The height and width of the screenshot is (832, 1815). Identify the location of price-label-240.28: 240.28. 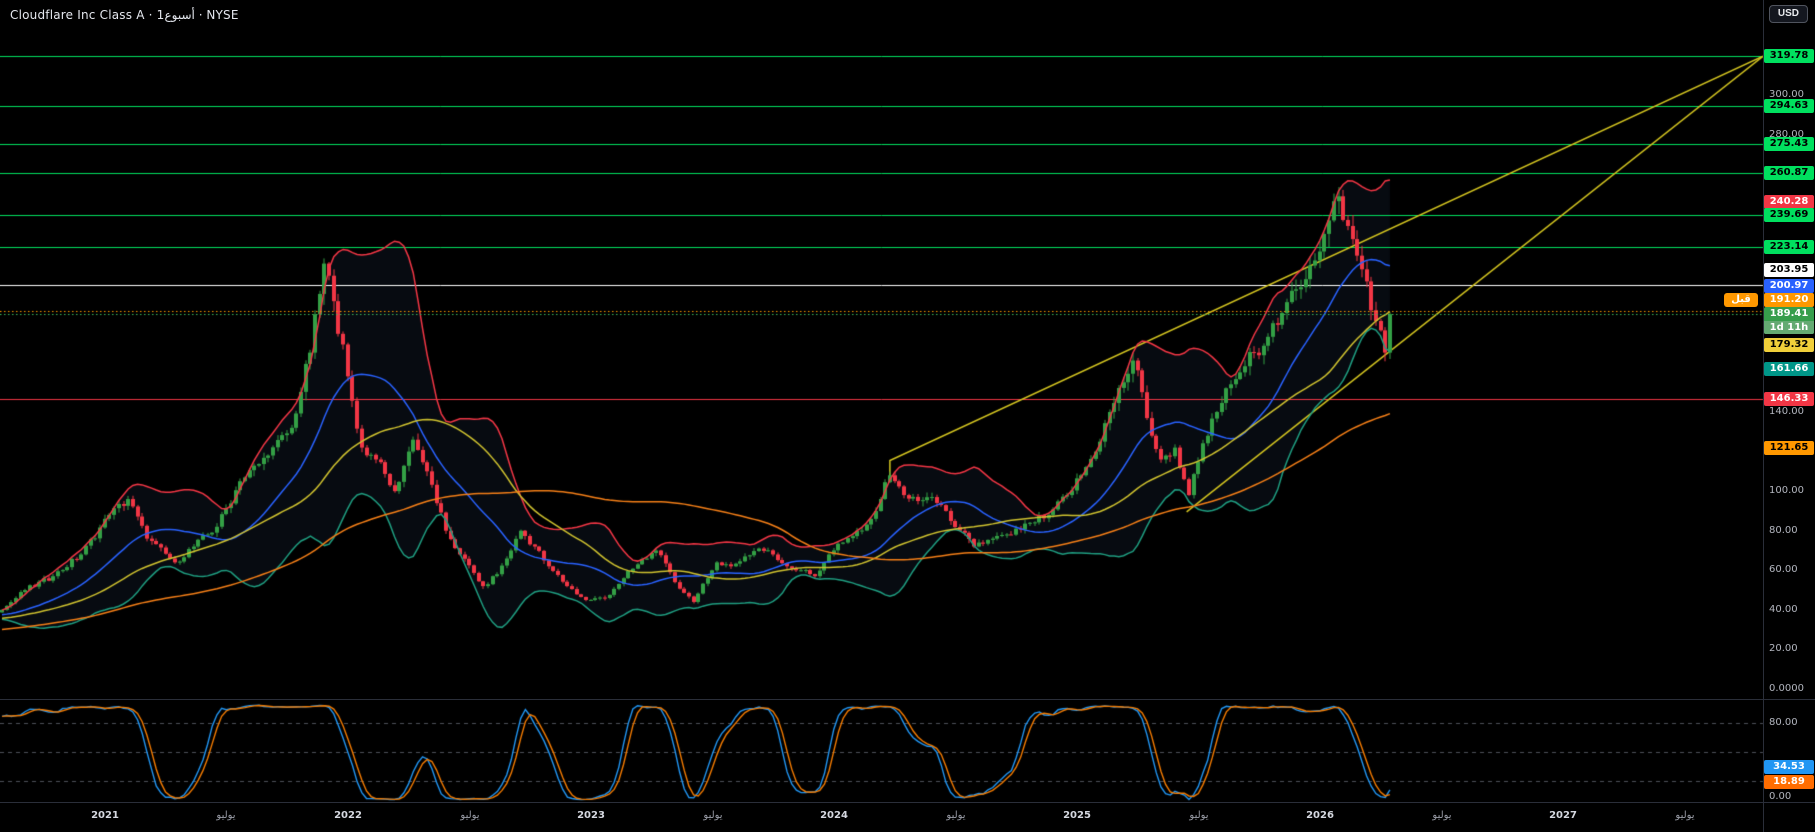
(1789, 201).